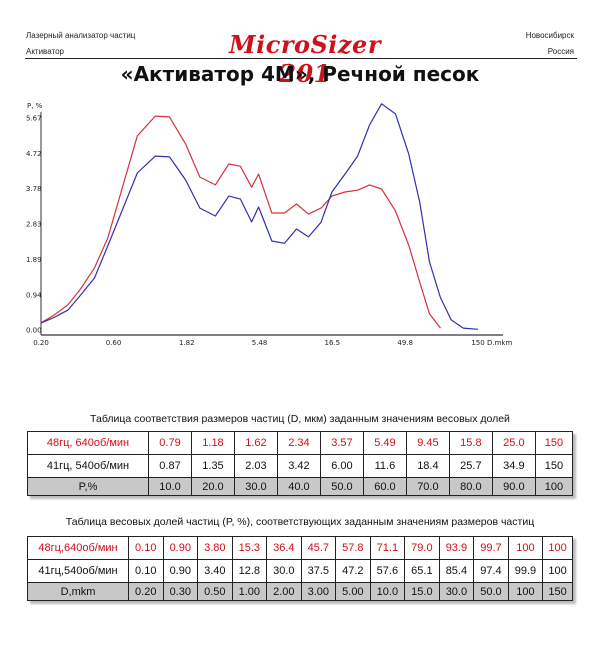  Describe the element at coordinates (422, 591) in the screenshot. I see `footer-cell: 15.0` at that location.